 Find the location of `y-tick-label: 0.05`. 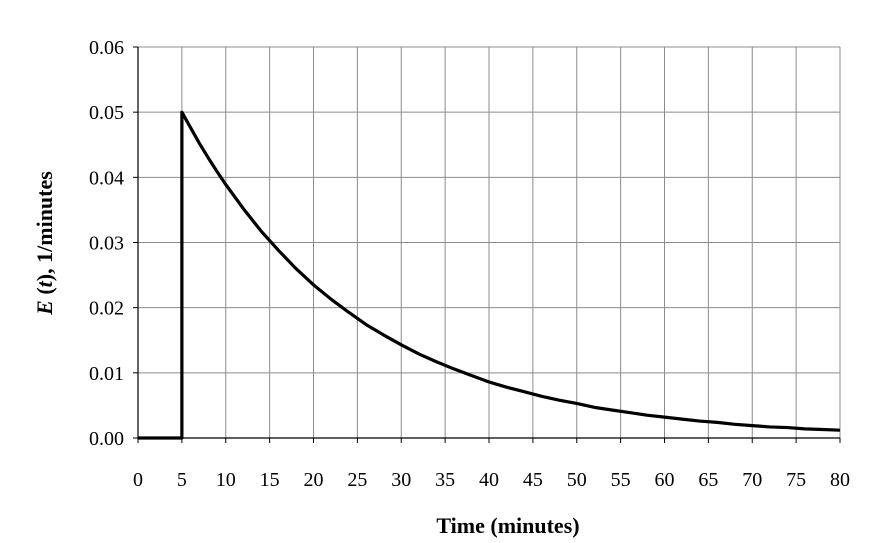

y-tick-label: 0.05 is located at coordinates (106, 113).